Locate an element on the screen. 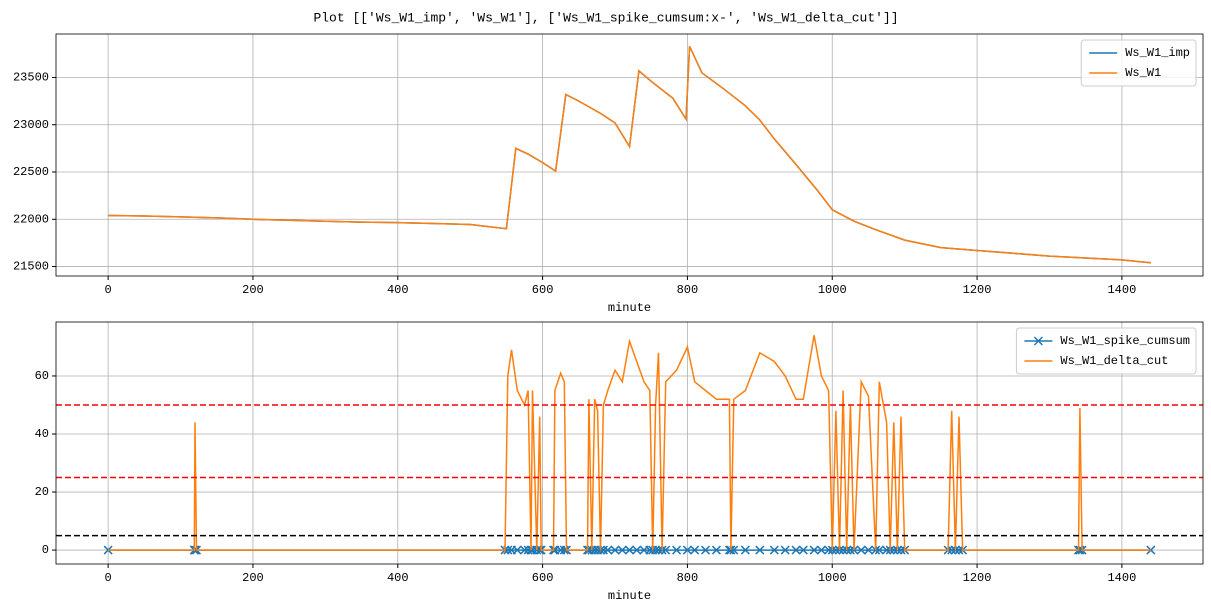  y-tick-label: 23500 is located at coordinates (31, 78).